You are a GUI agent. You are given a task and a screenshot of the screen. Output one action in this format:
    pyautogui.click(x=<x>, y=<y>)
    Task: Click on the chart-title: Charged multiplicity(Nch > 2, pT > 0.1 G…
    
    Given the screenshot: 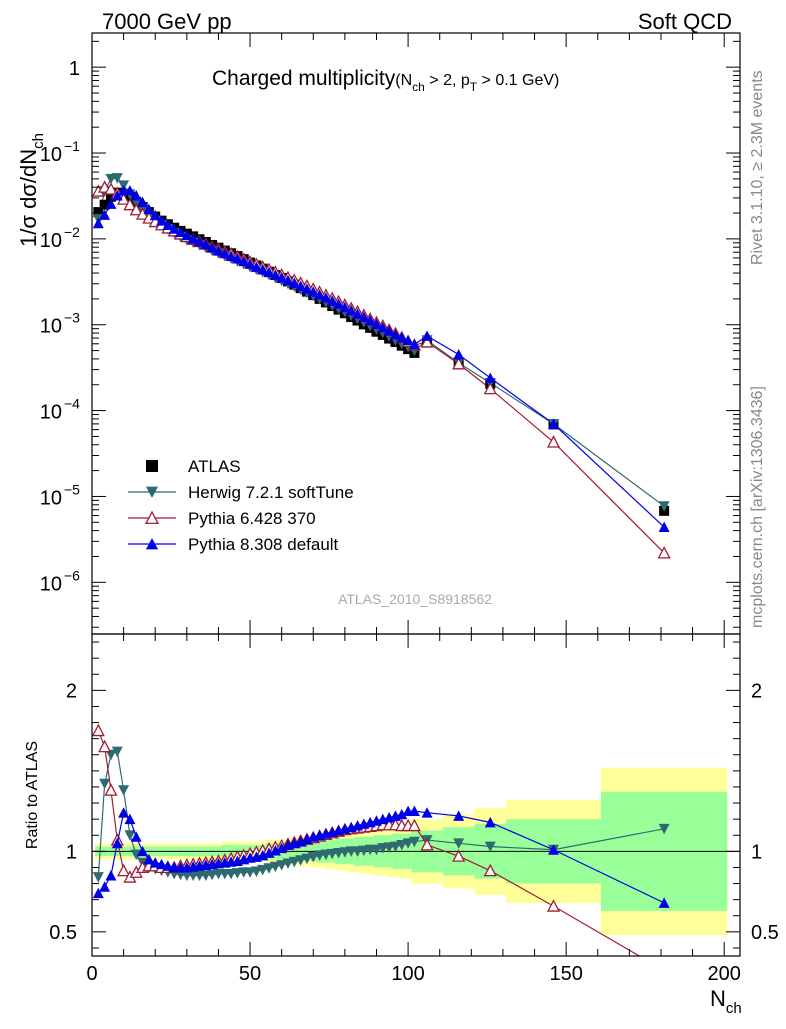 What is the action you would take?
    pyautogui.click(x=385, y=80)
    